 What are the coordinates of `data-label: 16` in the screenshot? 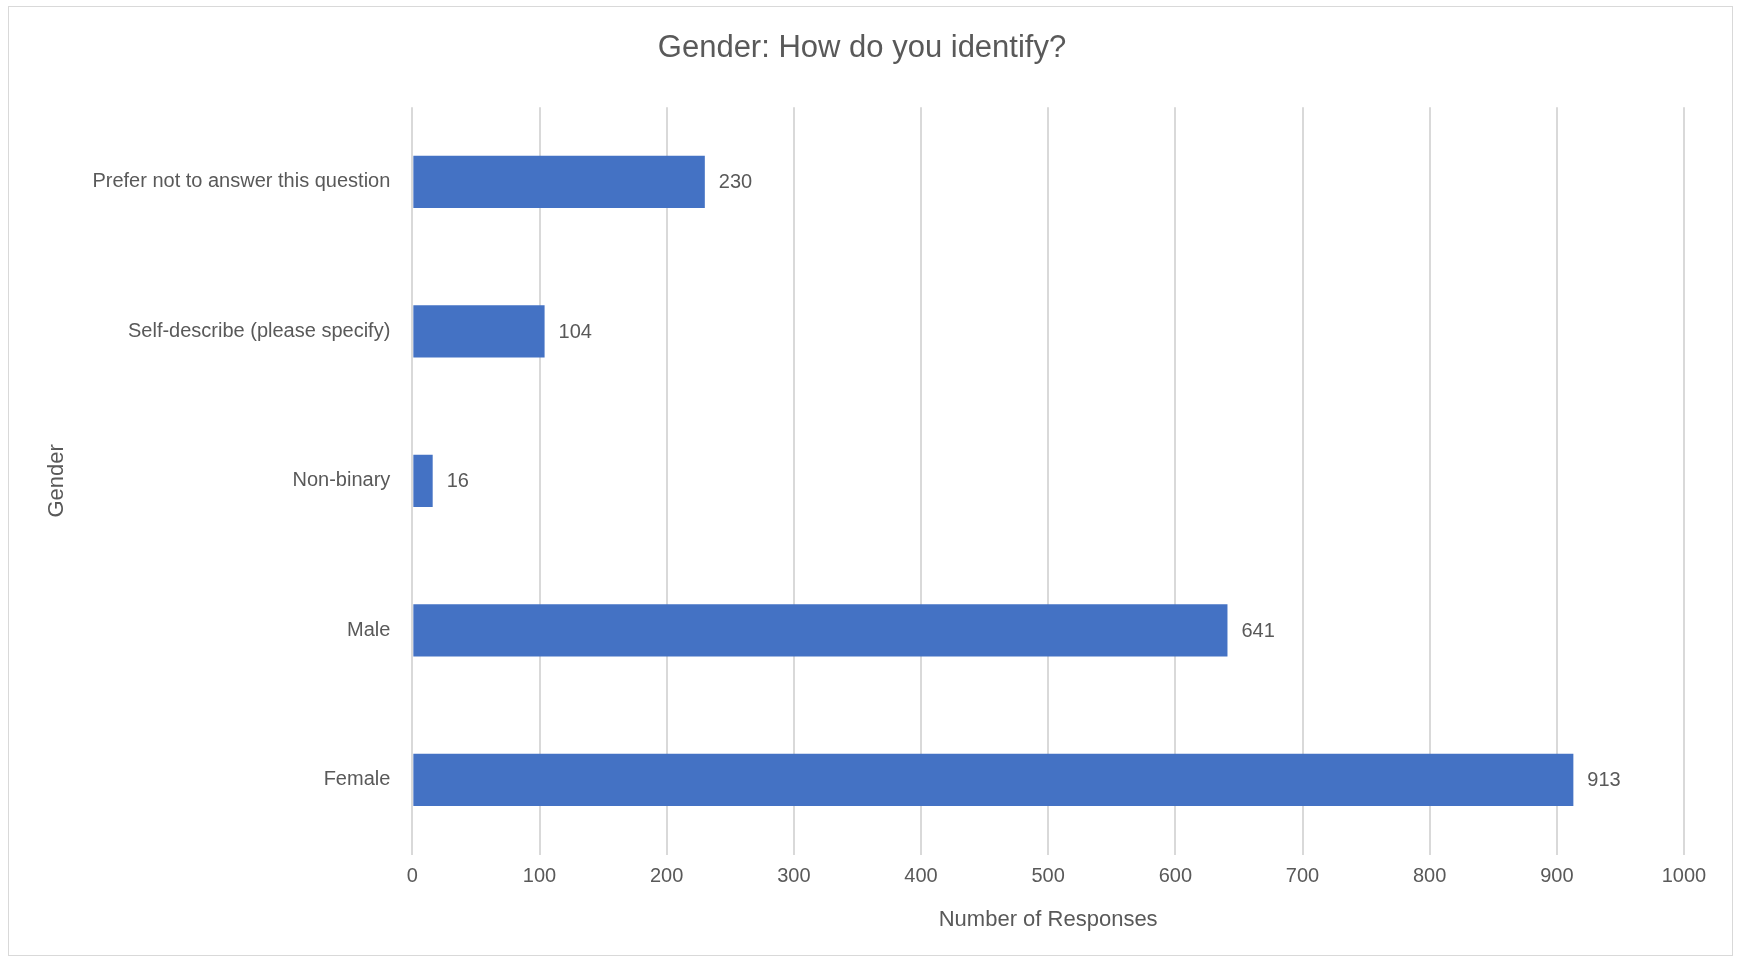 It's located at (457, 480).